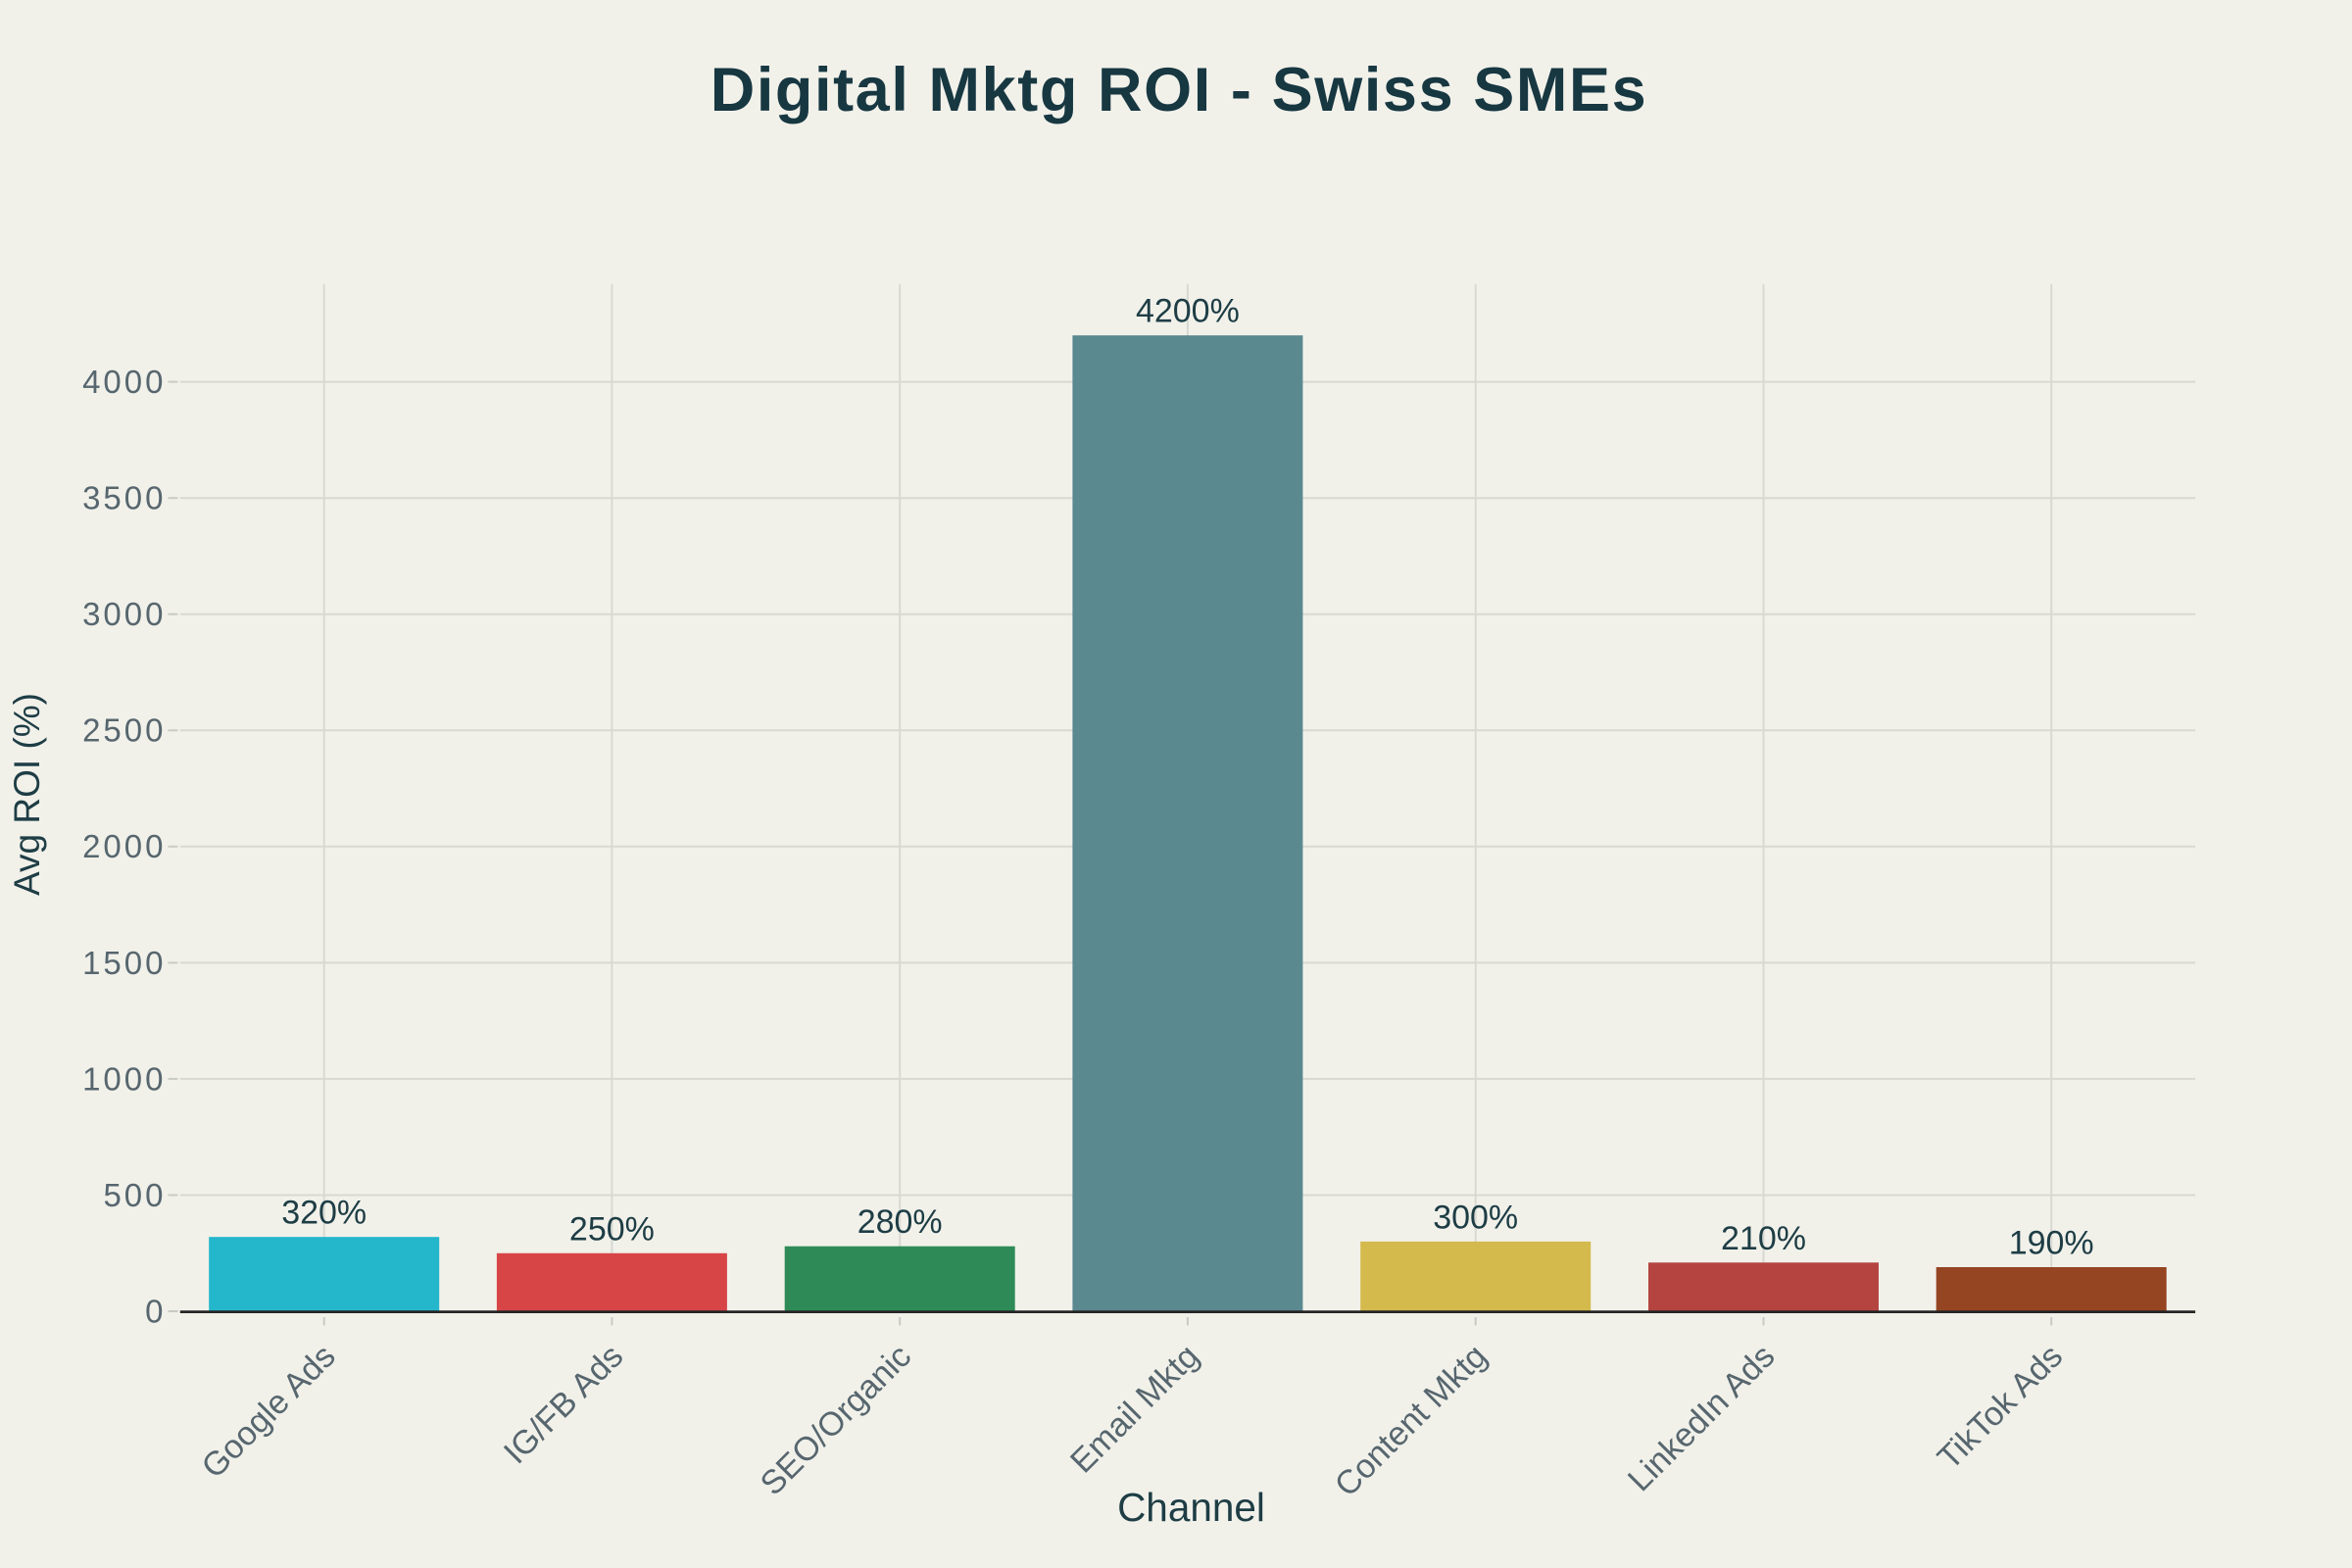 This screenshot has width=2352, height=1568. What do you see at coordinates (124, 498) in the screenshot?
I see `svg-text: 3500` at bounding box center [124, 498].